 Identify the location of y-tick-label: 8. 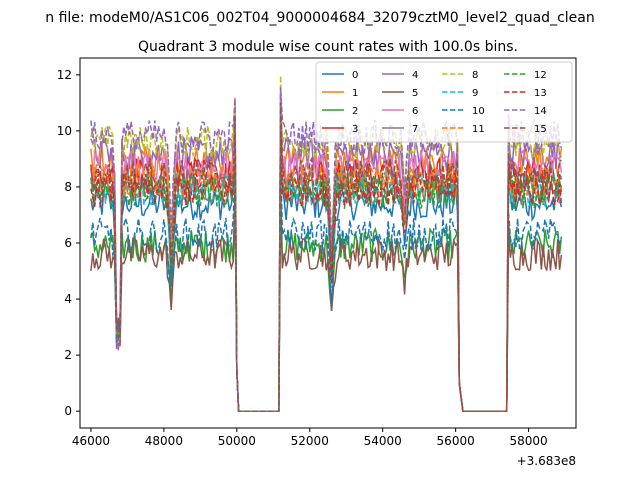
(68, 187).